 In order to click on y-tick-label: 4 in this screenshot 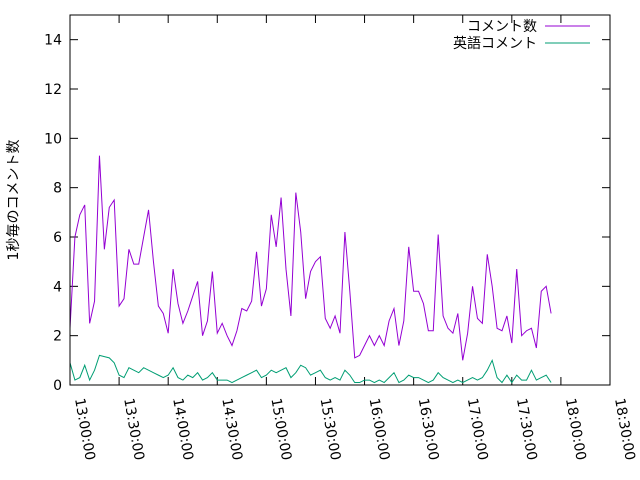, I will do `click(57, 287)`.